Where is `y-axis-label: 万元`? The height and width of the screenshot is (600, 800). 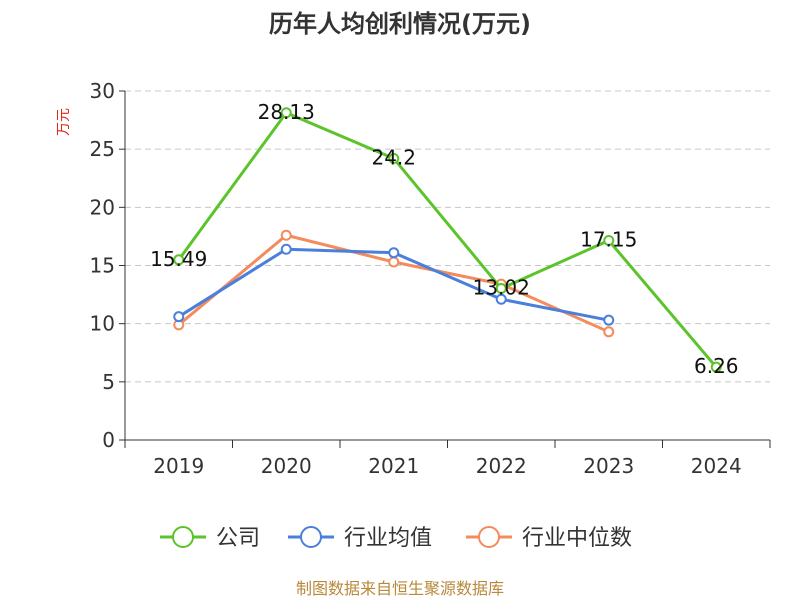 y-axis-label: 万元 is located at coordinates (64, 122).